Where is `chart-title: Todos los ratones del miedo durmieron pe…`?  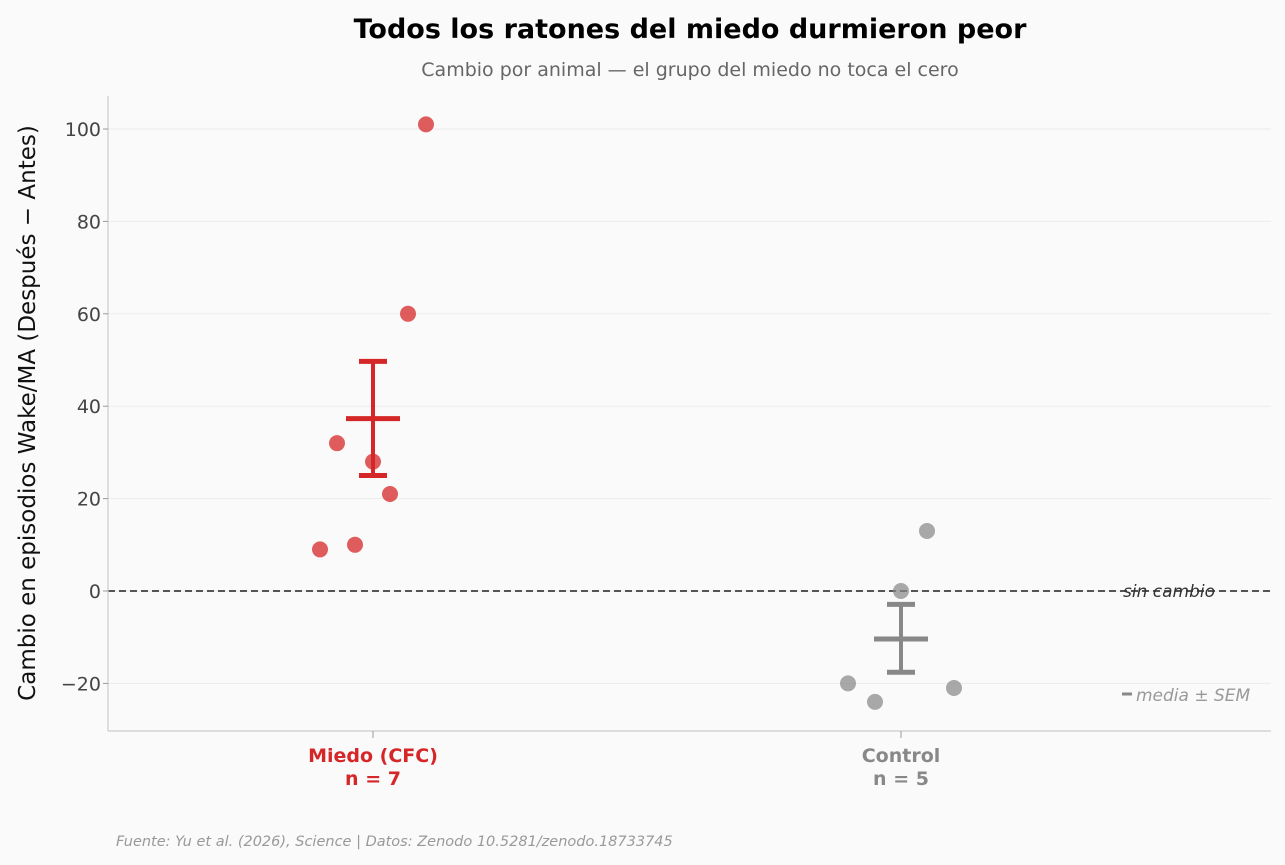 chart-title: Todos los ratones del miedo durmieron pe… is located at coordinates (691, 29).